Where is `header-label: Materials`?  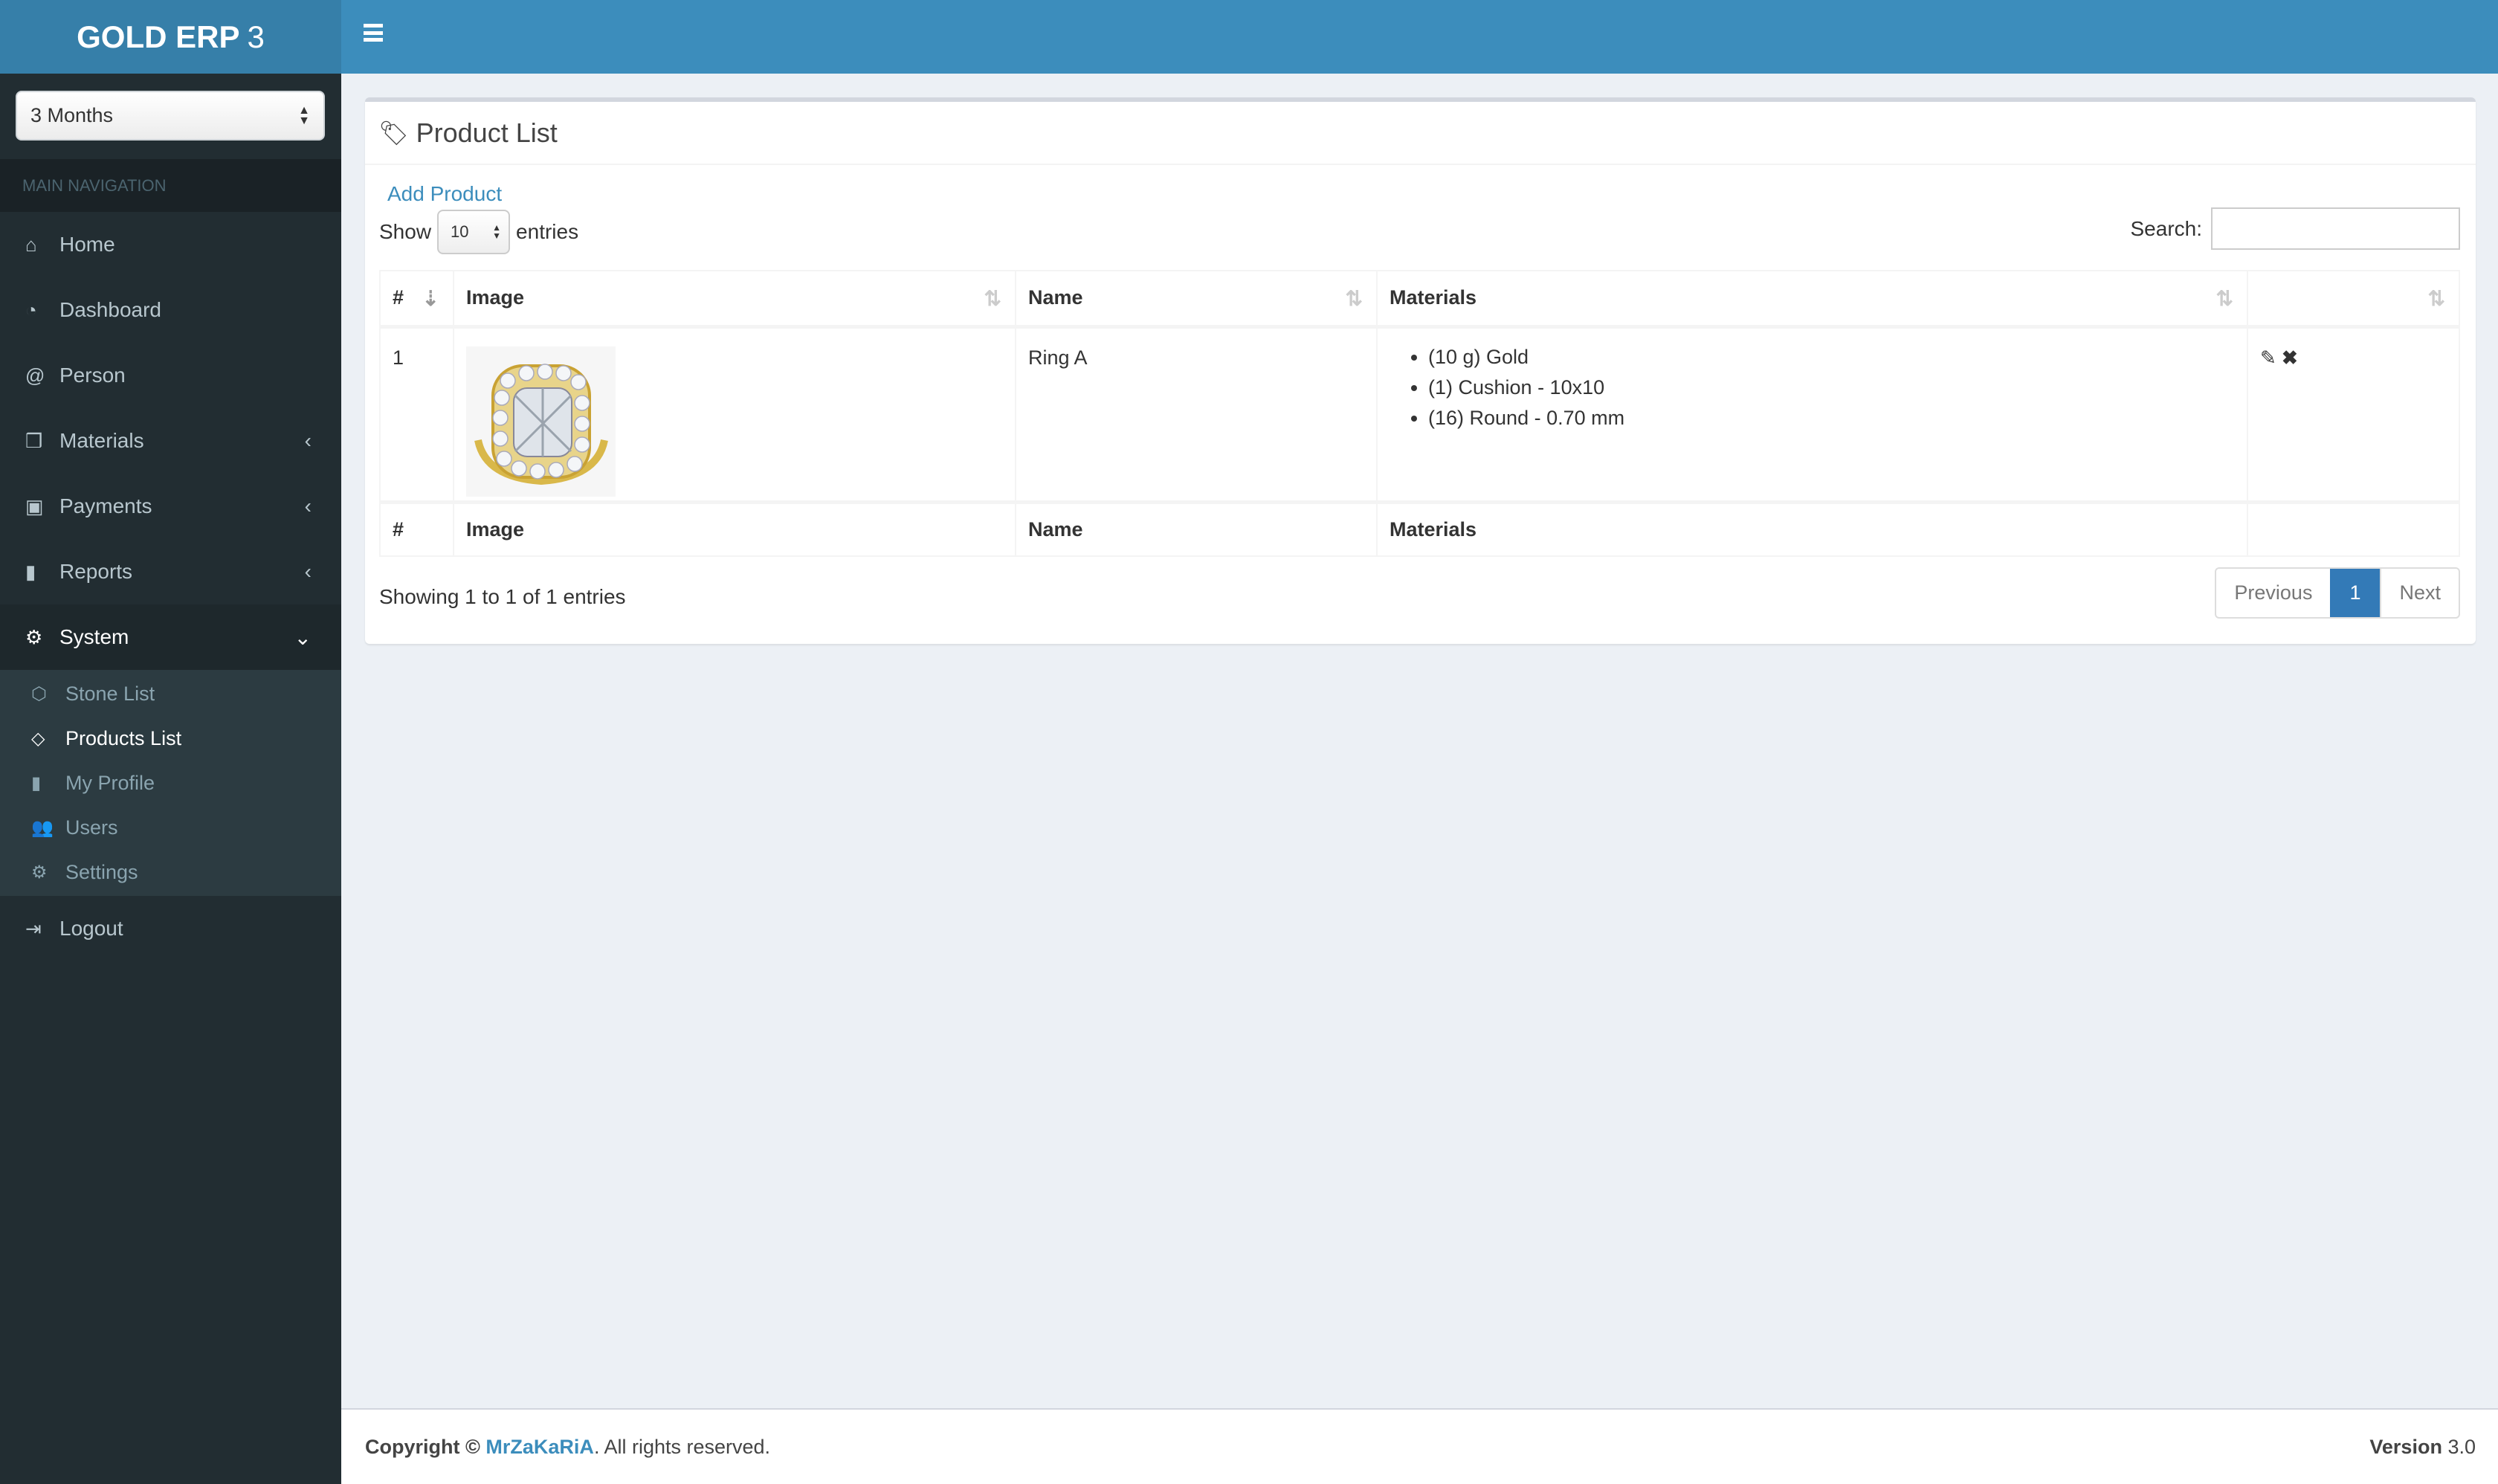 header-label: Materials is located at coordinates (1433, 297).